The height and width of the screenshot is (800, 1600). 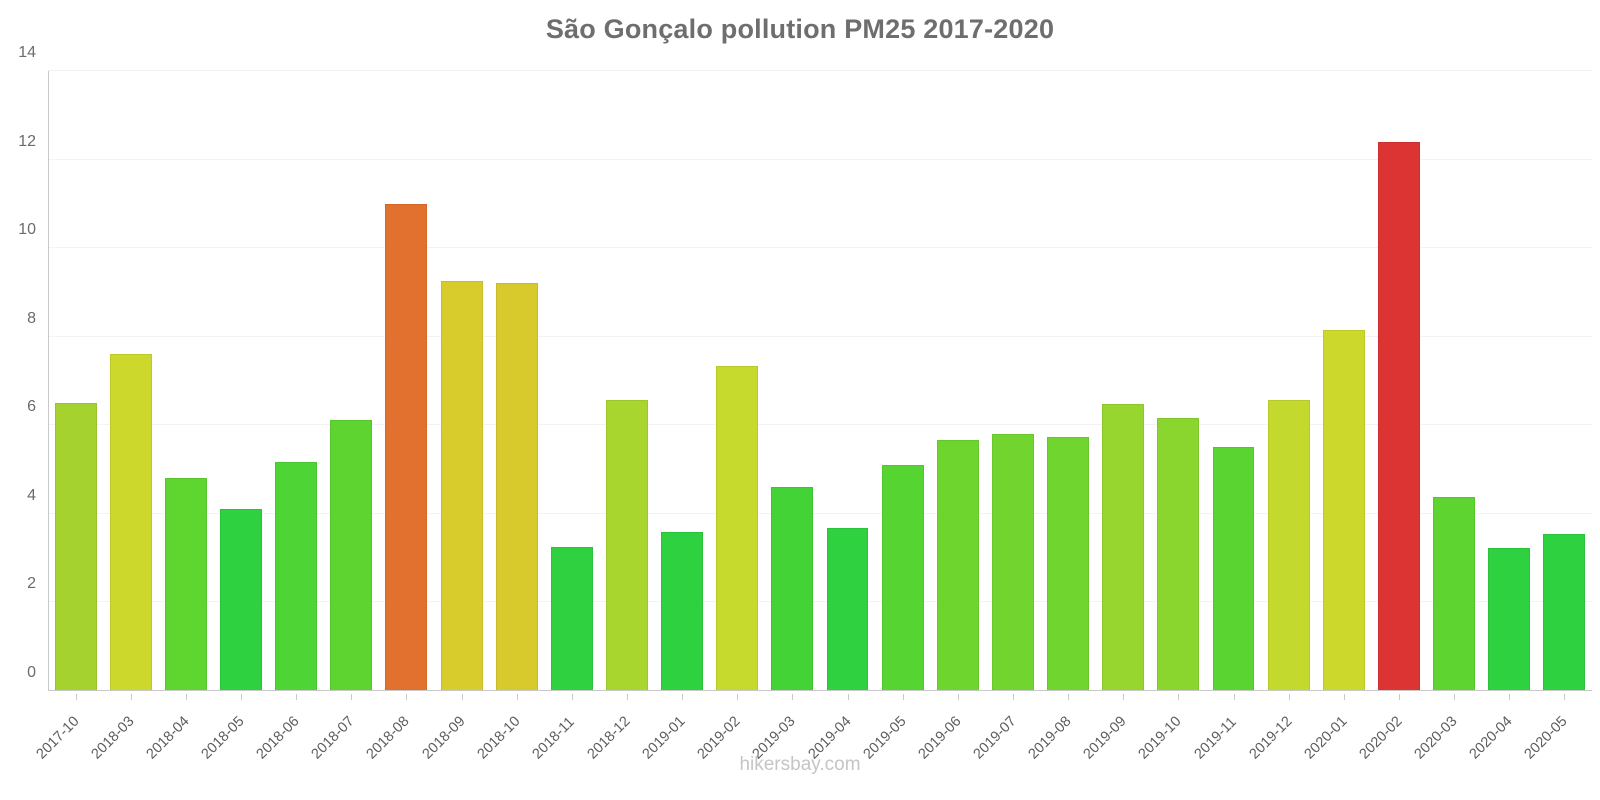 What do you see at coordinates (22, 367) in the screenshot?
I see `y-axis-tick-labels: 0 2 4 6 8 10 12 14` at bounding box center [22, 367].